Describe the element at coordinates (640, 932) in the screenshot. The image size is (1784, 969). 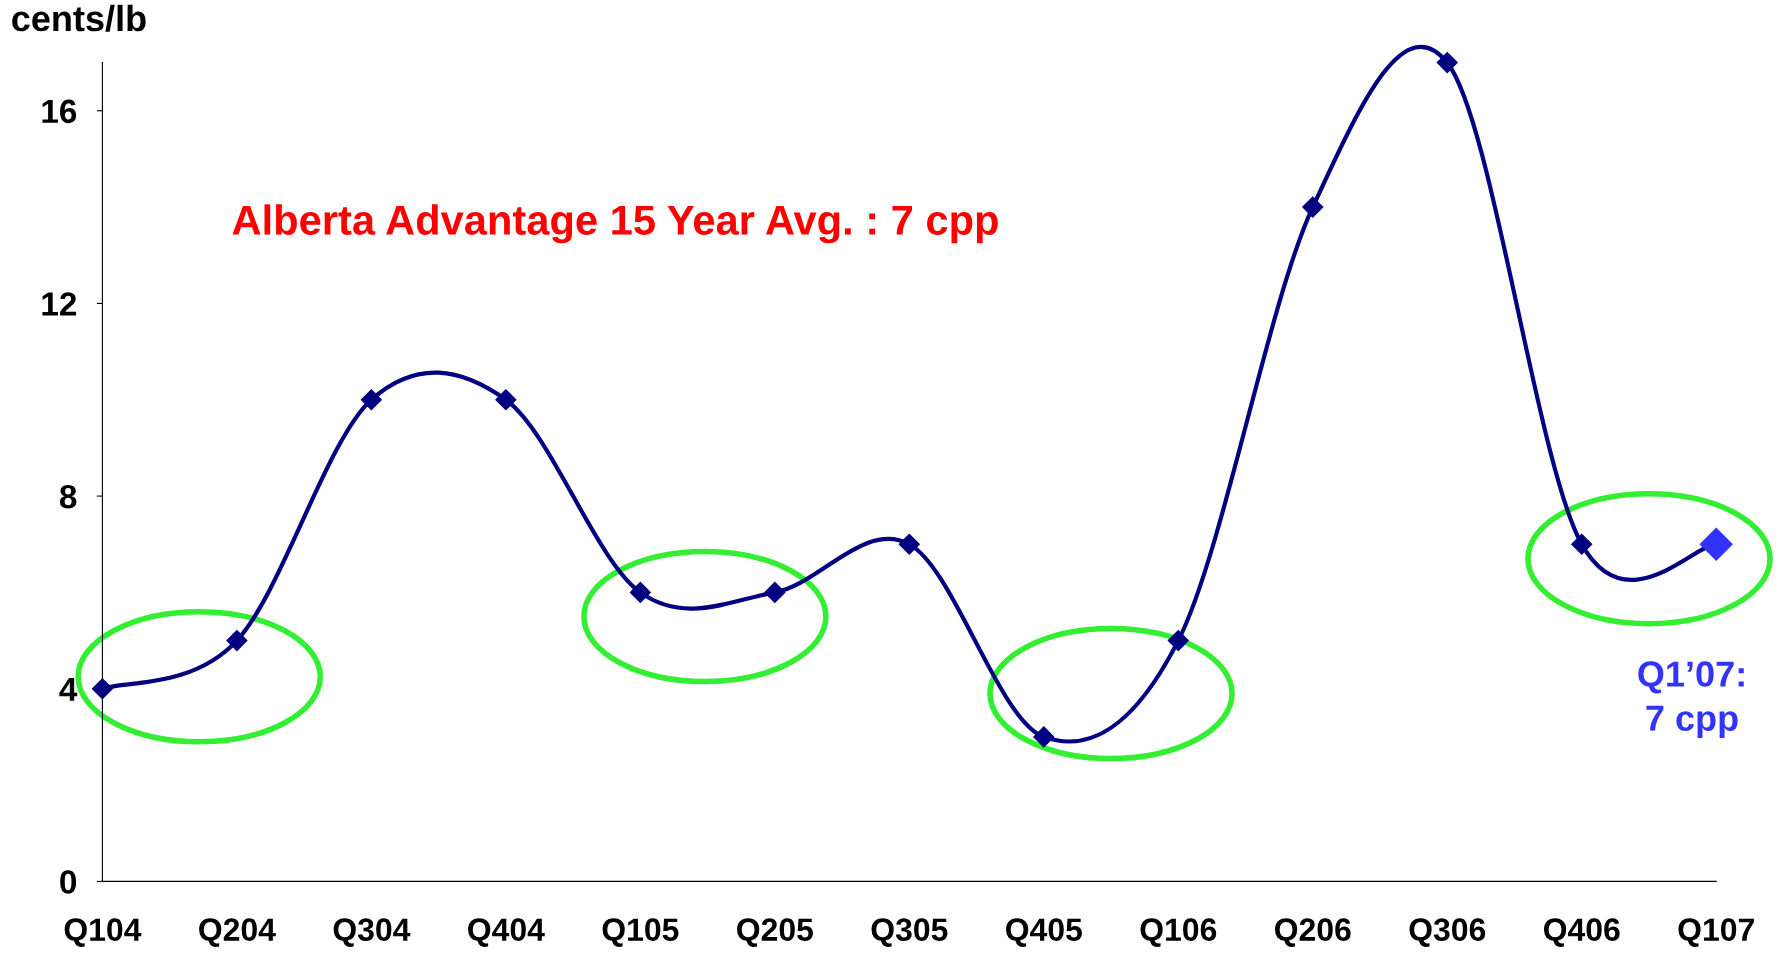
I see `x-tick-label: Q105` at that location.